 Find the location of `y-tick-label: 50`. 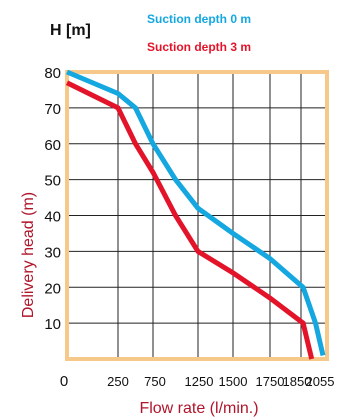

y-tick-label: 50 is located at coordinates (52, 181).